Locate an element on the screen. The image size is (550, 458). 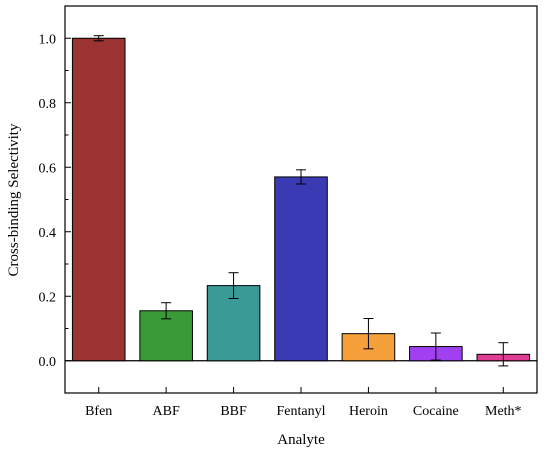
y-axis-title: Cross-binding Selectivity is located at coordinates (14, 199).